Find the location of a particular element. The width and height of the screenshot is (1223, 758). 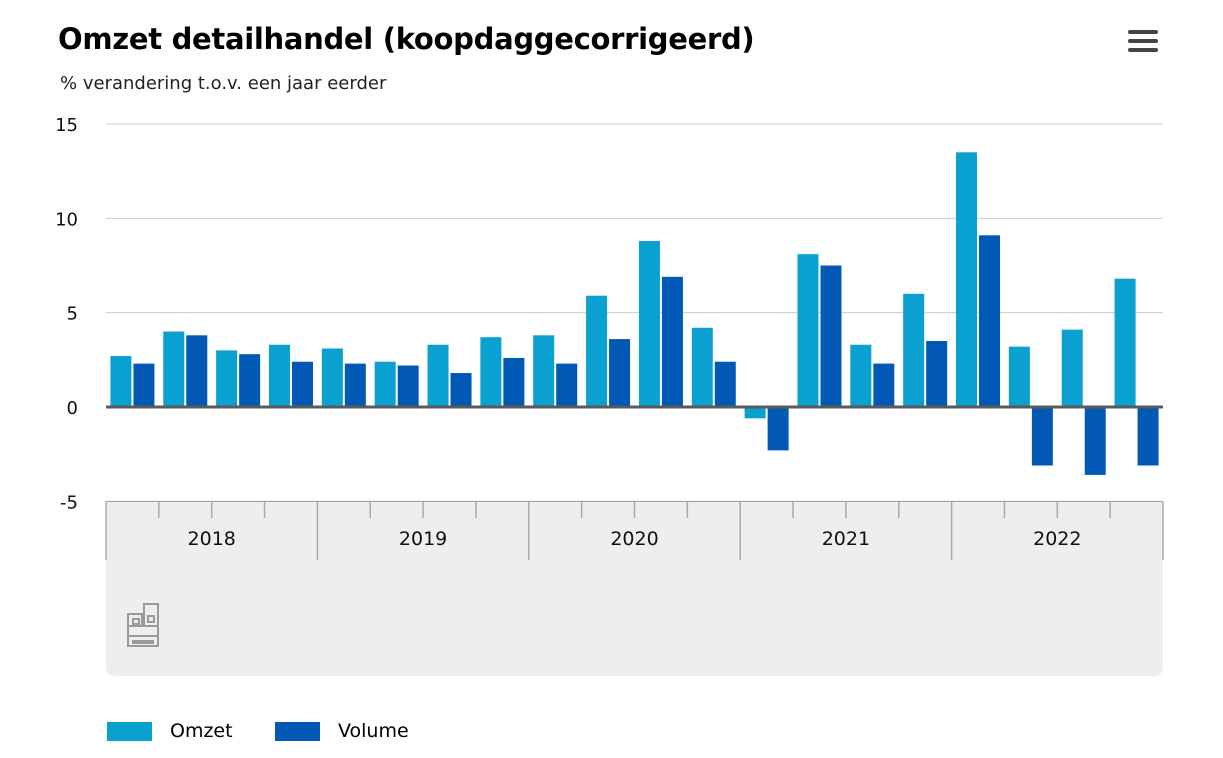

chart-subtitle: % verandering t.o.v. een jaar eerder is located at coordinates (223, 83).